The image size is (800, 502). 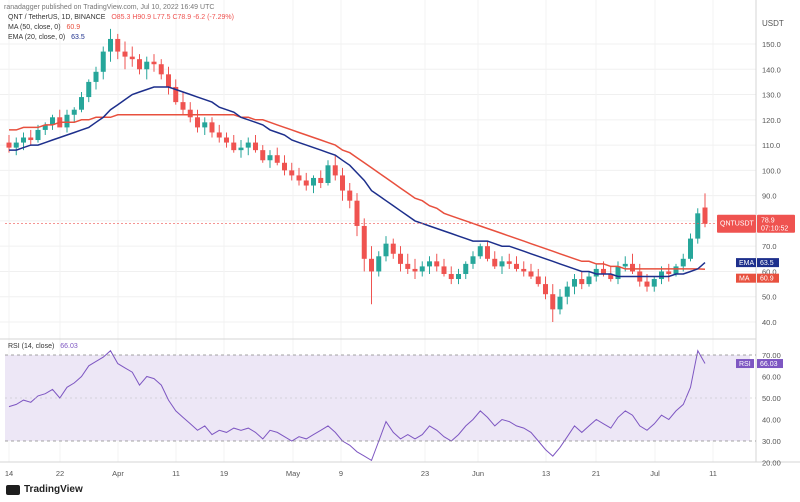 I want to click on time-tick-label: 11, so click(x=176, y=473).